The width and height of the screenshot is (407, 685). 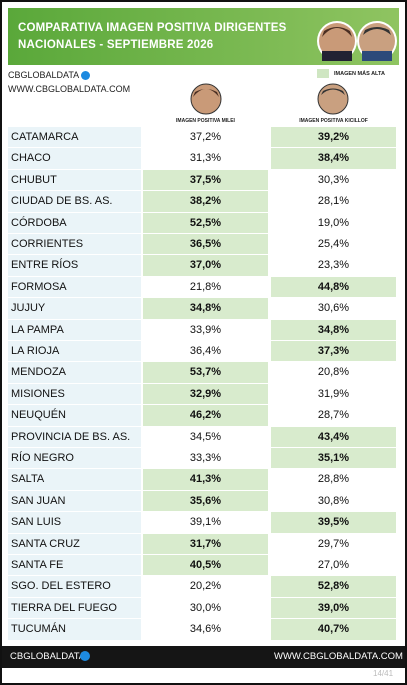 I want to click on row-label: SGO. DEL ESTERO, so click(x=74, y=586).